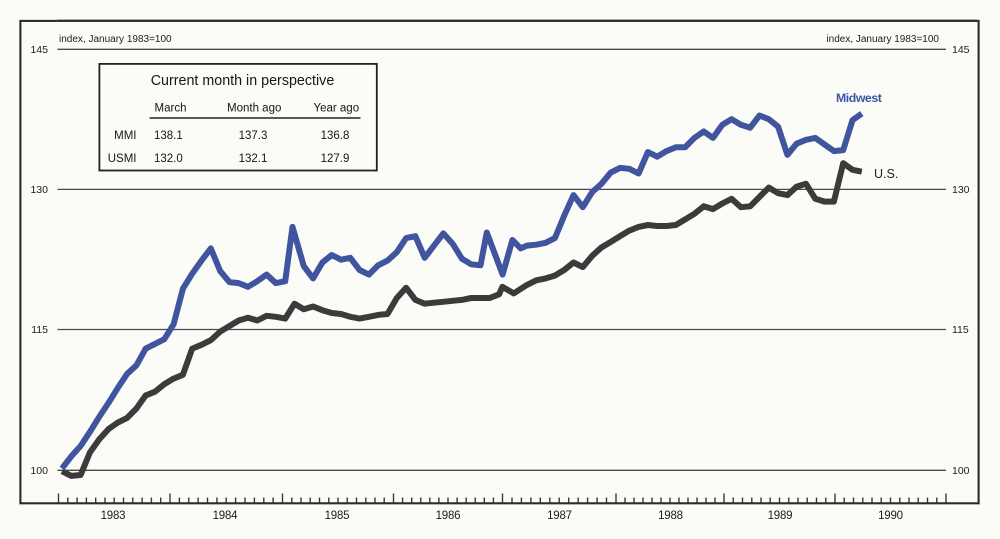 The height and width of the screenshot is (539, 1000). I want to click on svg-text: 1985, so click(337, 516).